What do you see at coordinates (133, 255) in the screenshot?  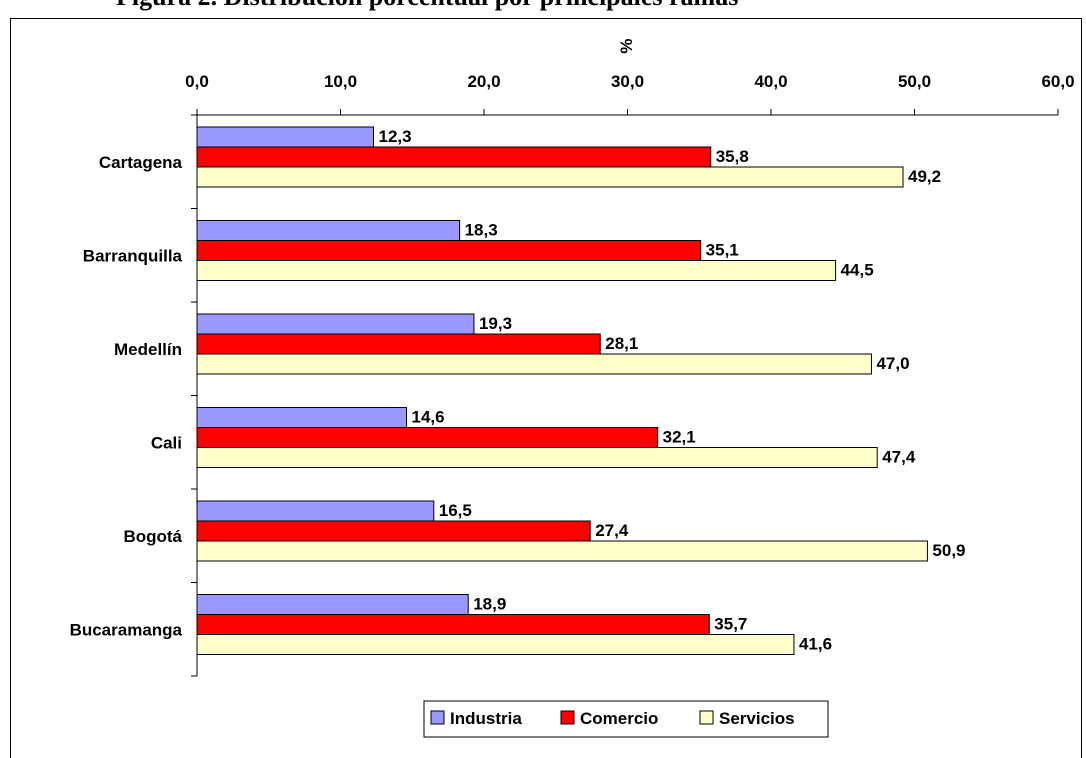 I see `category-label: Barranquilla` at bounding box center [133, 255].